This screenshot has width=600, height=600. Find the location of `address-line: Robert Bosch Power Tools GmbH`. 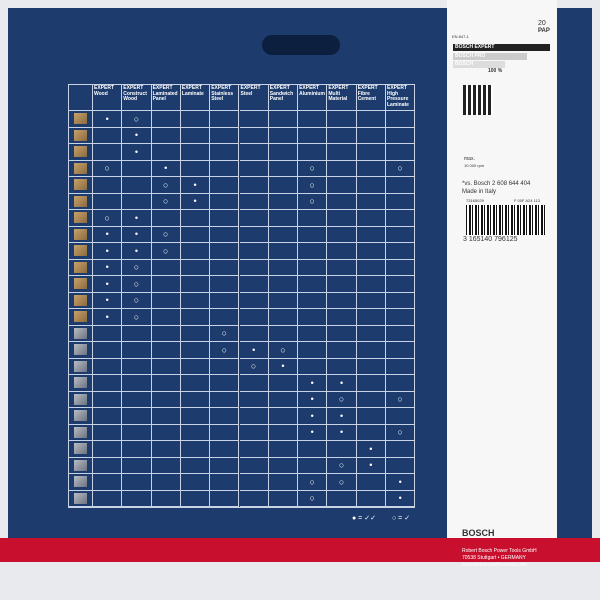

address-line: Robert Bosch Power Tools GmbH is located at coordinates (499, 551).